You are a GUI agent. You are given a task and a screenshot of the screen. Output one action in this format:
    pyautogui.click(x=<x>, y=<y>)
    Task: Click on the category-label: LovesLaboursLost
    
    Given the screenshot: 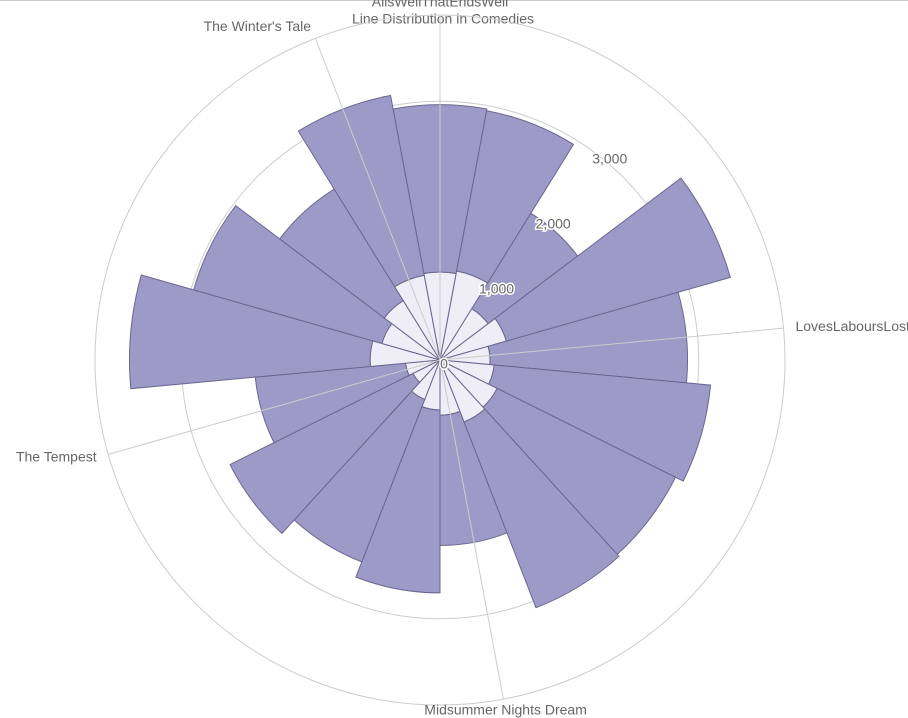 What is the action you would take?
    pyautogui.click(x=851, y=326)
    